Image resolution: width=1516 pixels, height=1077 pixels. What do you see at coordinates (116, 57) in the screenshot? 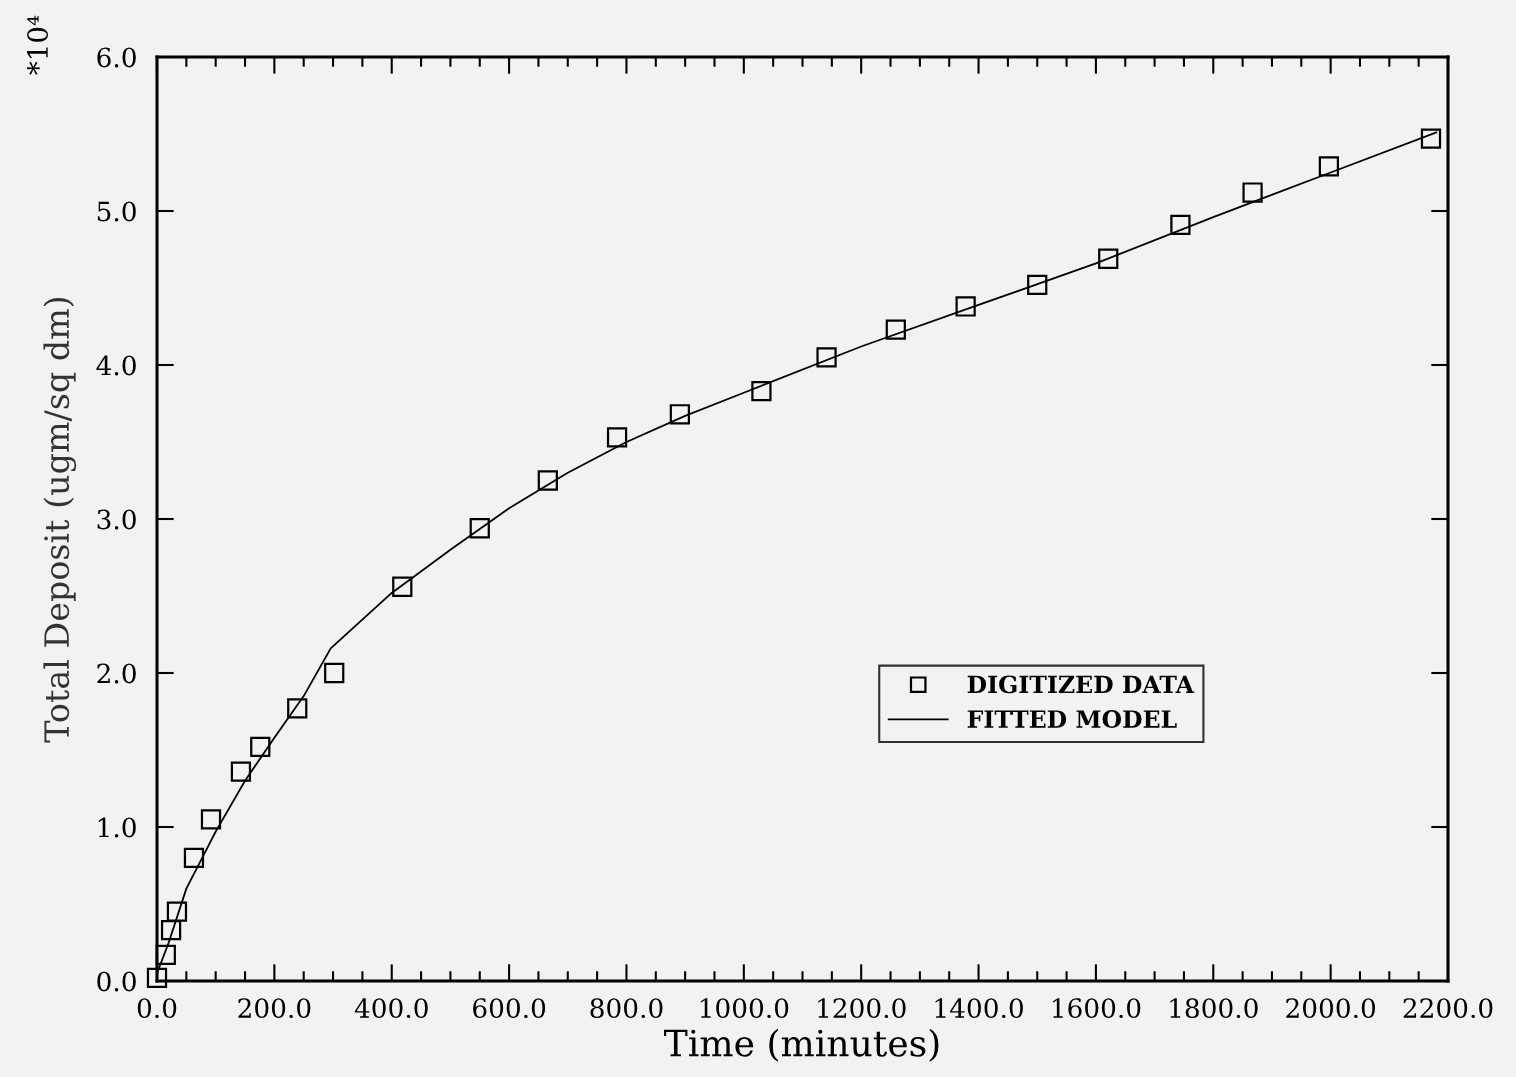
I see `y-tick-label: 6.0` at bounding box center [116, 57].